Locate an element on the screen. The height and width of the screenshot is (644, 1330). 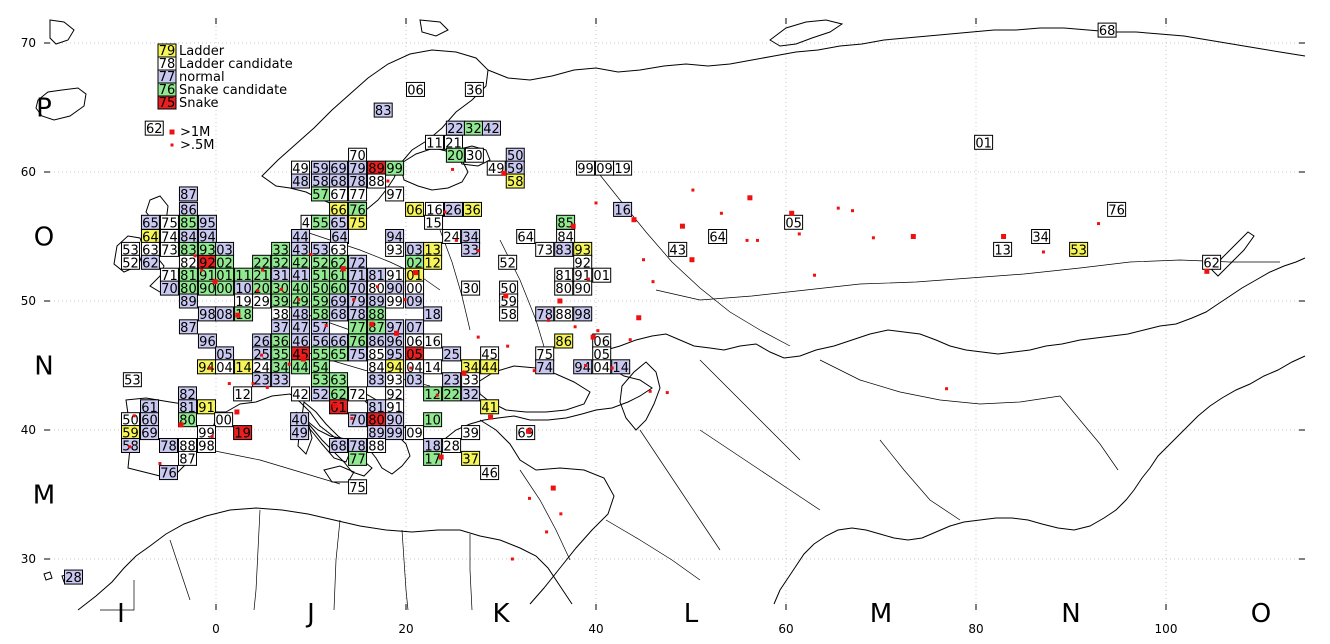
grid-square: 95 is located at coordinates (395, 354).